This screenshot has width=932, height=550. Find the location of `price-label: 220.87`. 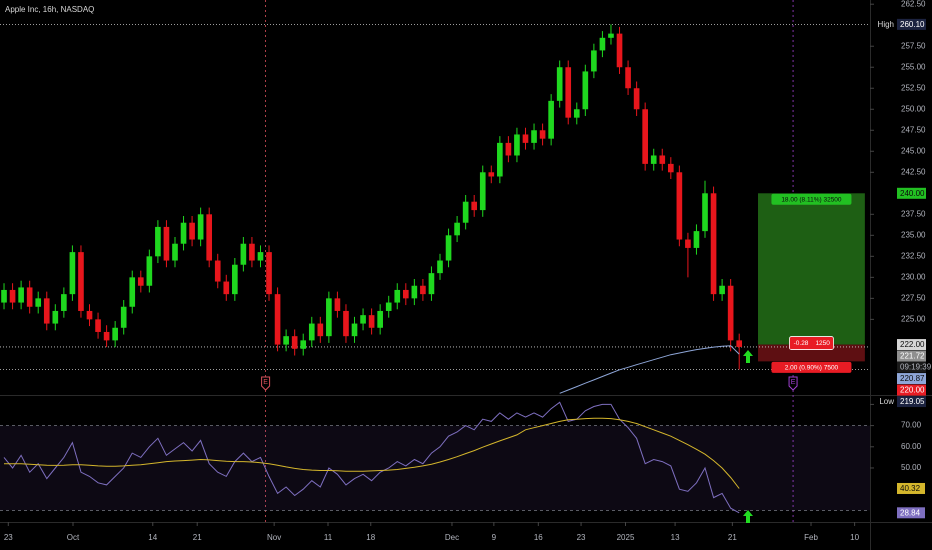

price-label: 220.87 is located at coordinates (912, 378).